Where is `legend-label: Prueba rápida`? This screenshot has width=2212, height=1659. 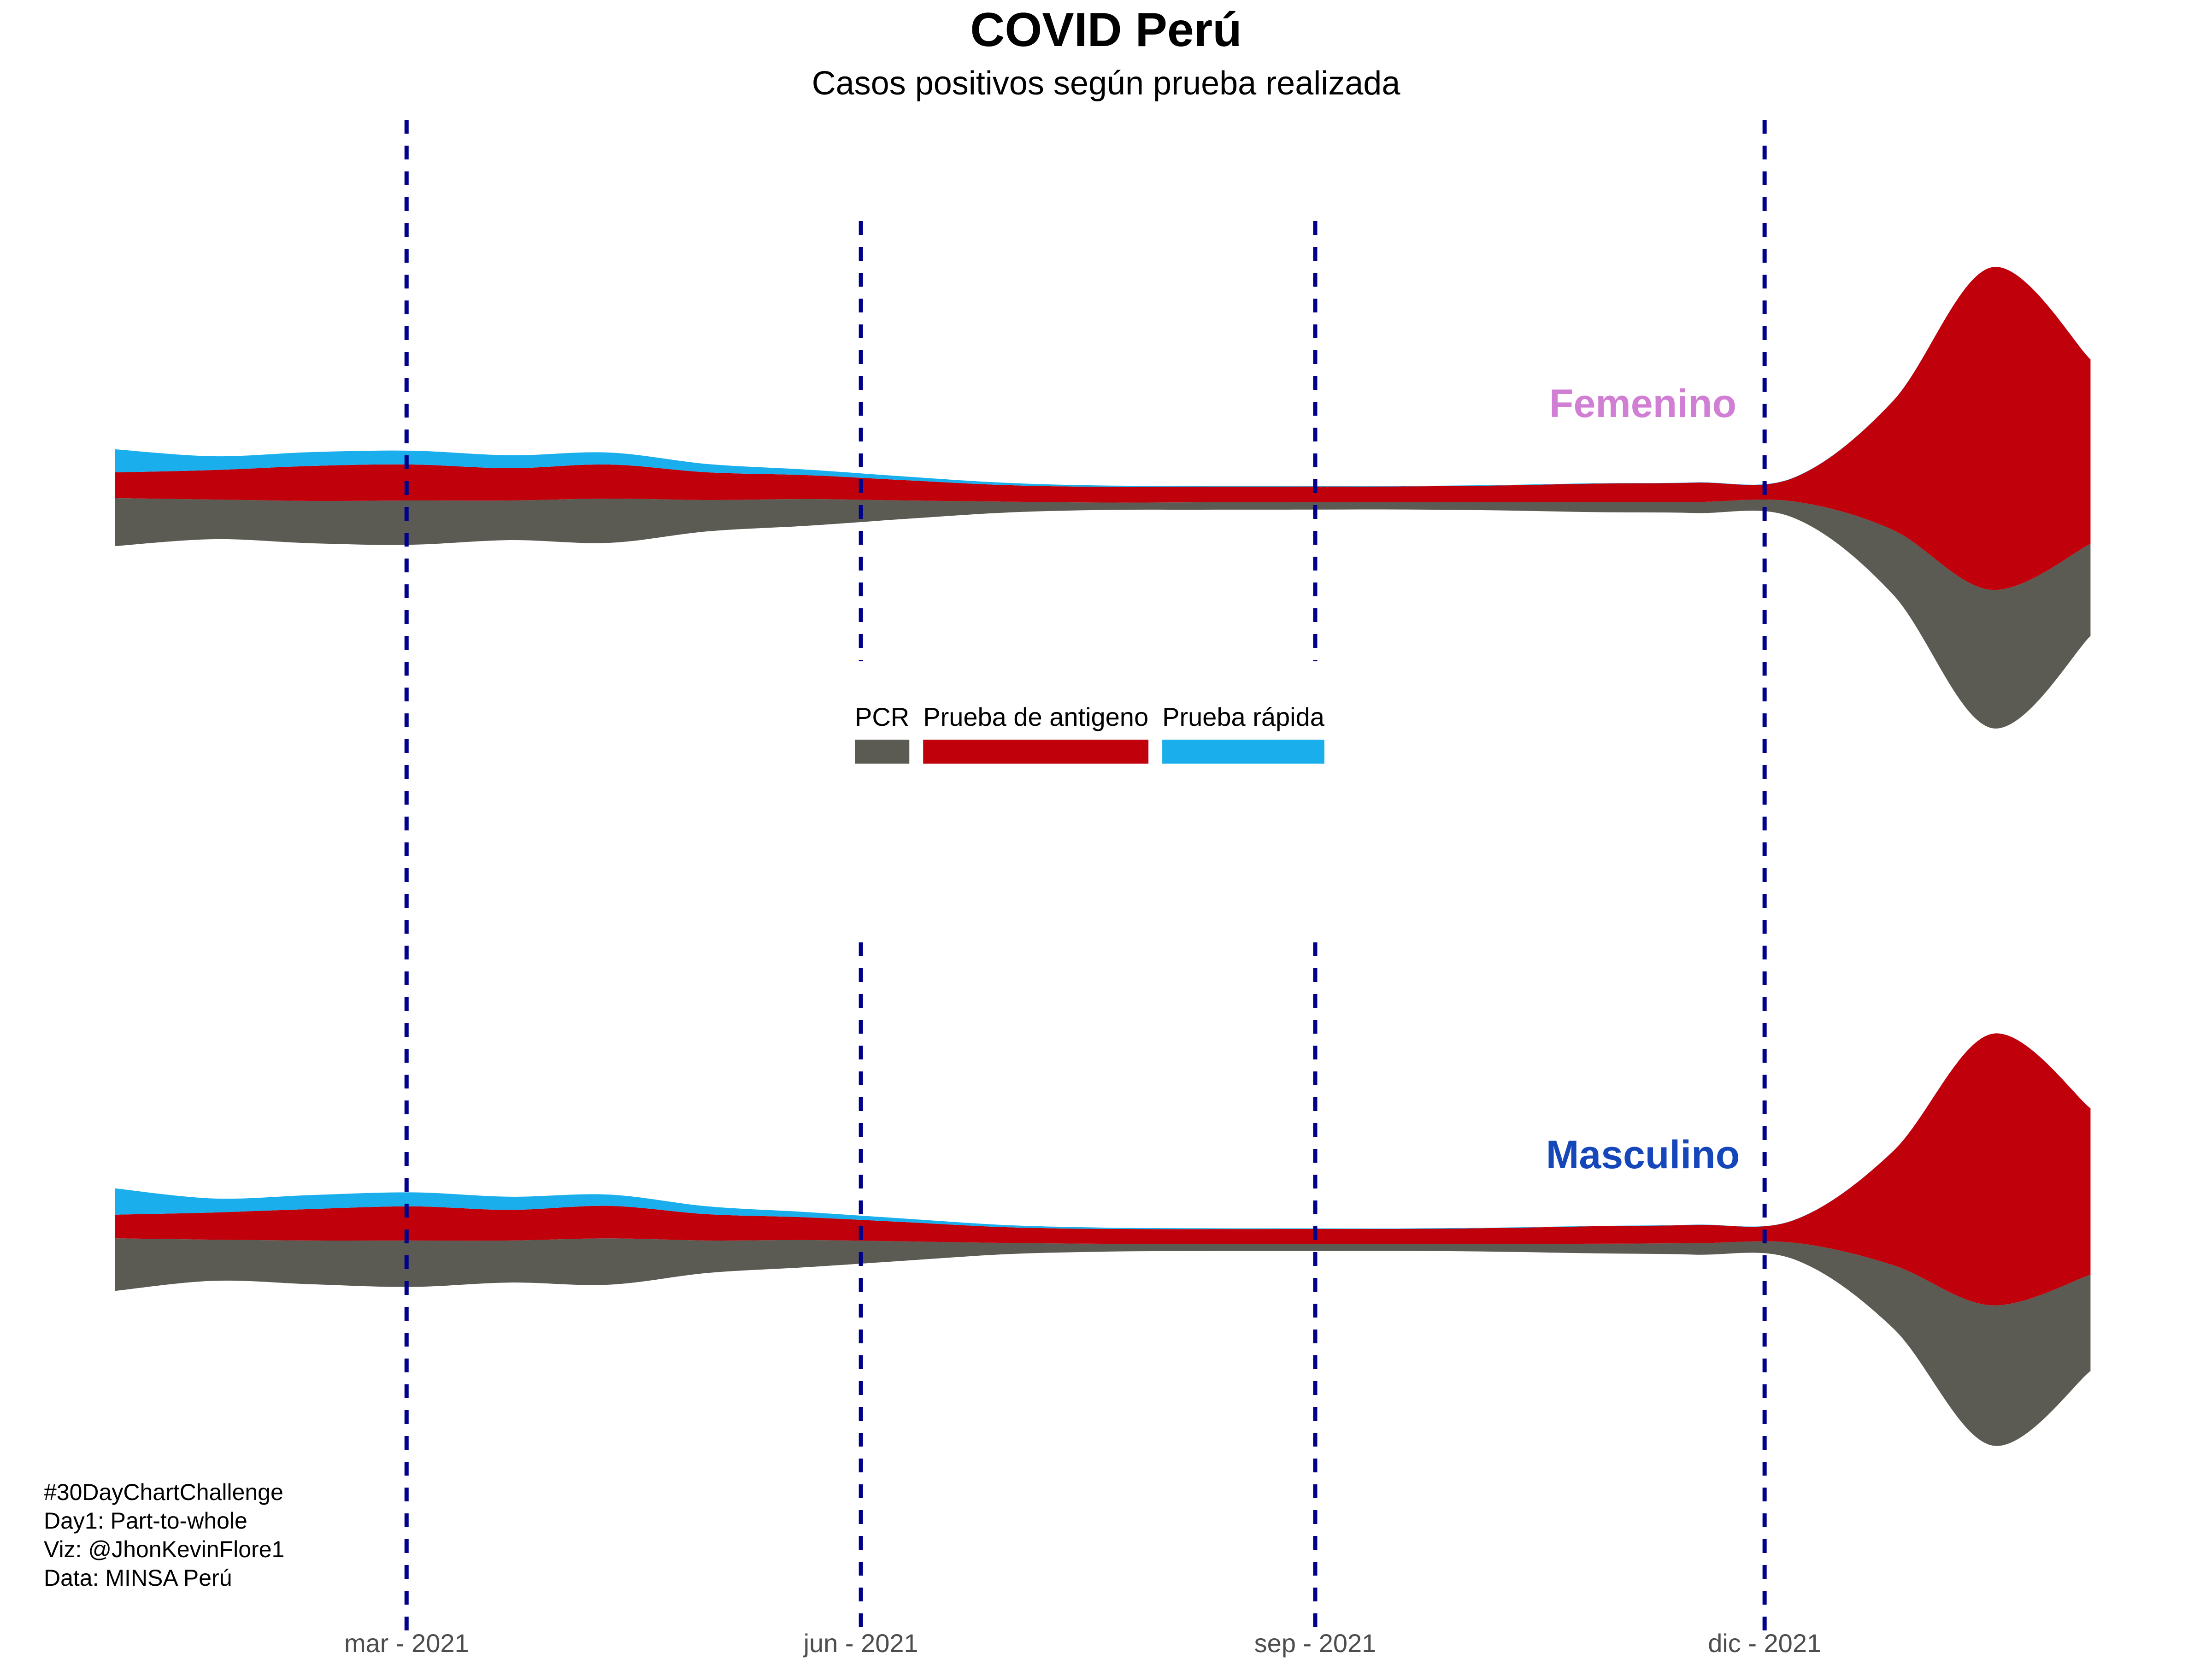
legend-label: Prueba rápida is located at coordinates (1243, 716).